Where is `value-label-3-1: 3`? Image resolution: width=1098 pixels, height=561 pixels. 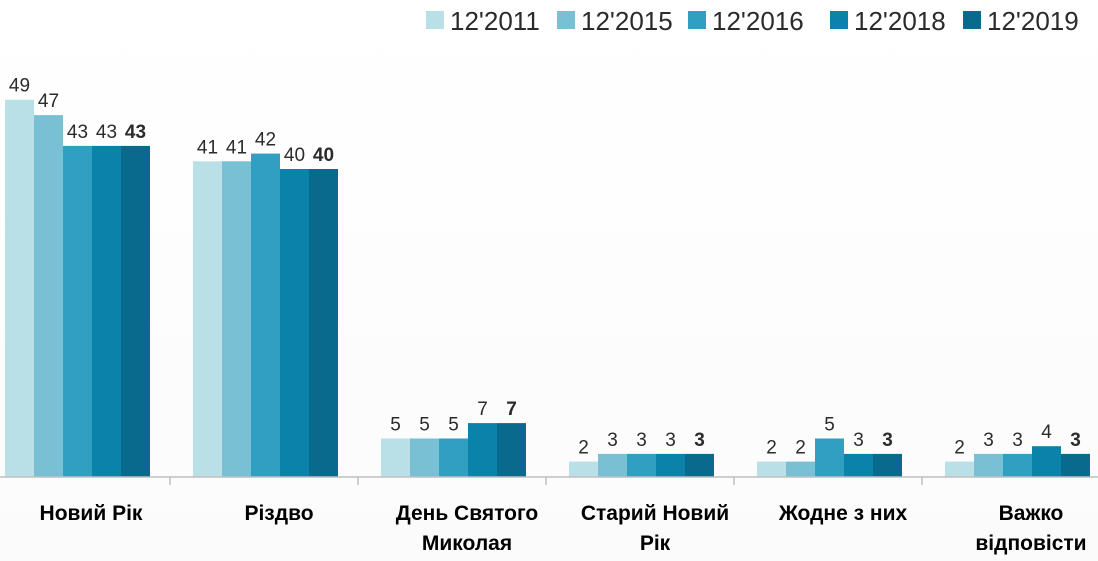
value-label-3-1: 3 is located at coordinates (612, 440).